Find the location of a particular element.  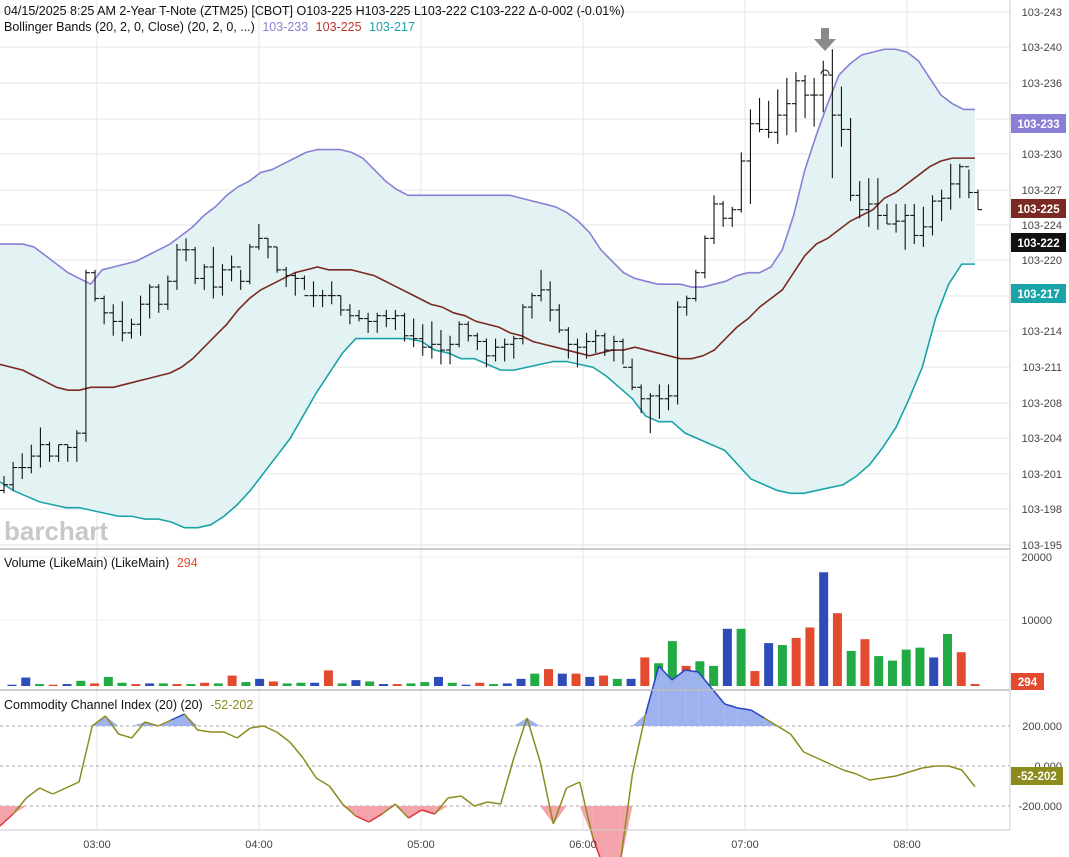

volume-value: 294 is located at coordinates (187, 563).